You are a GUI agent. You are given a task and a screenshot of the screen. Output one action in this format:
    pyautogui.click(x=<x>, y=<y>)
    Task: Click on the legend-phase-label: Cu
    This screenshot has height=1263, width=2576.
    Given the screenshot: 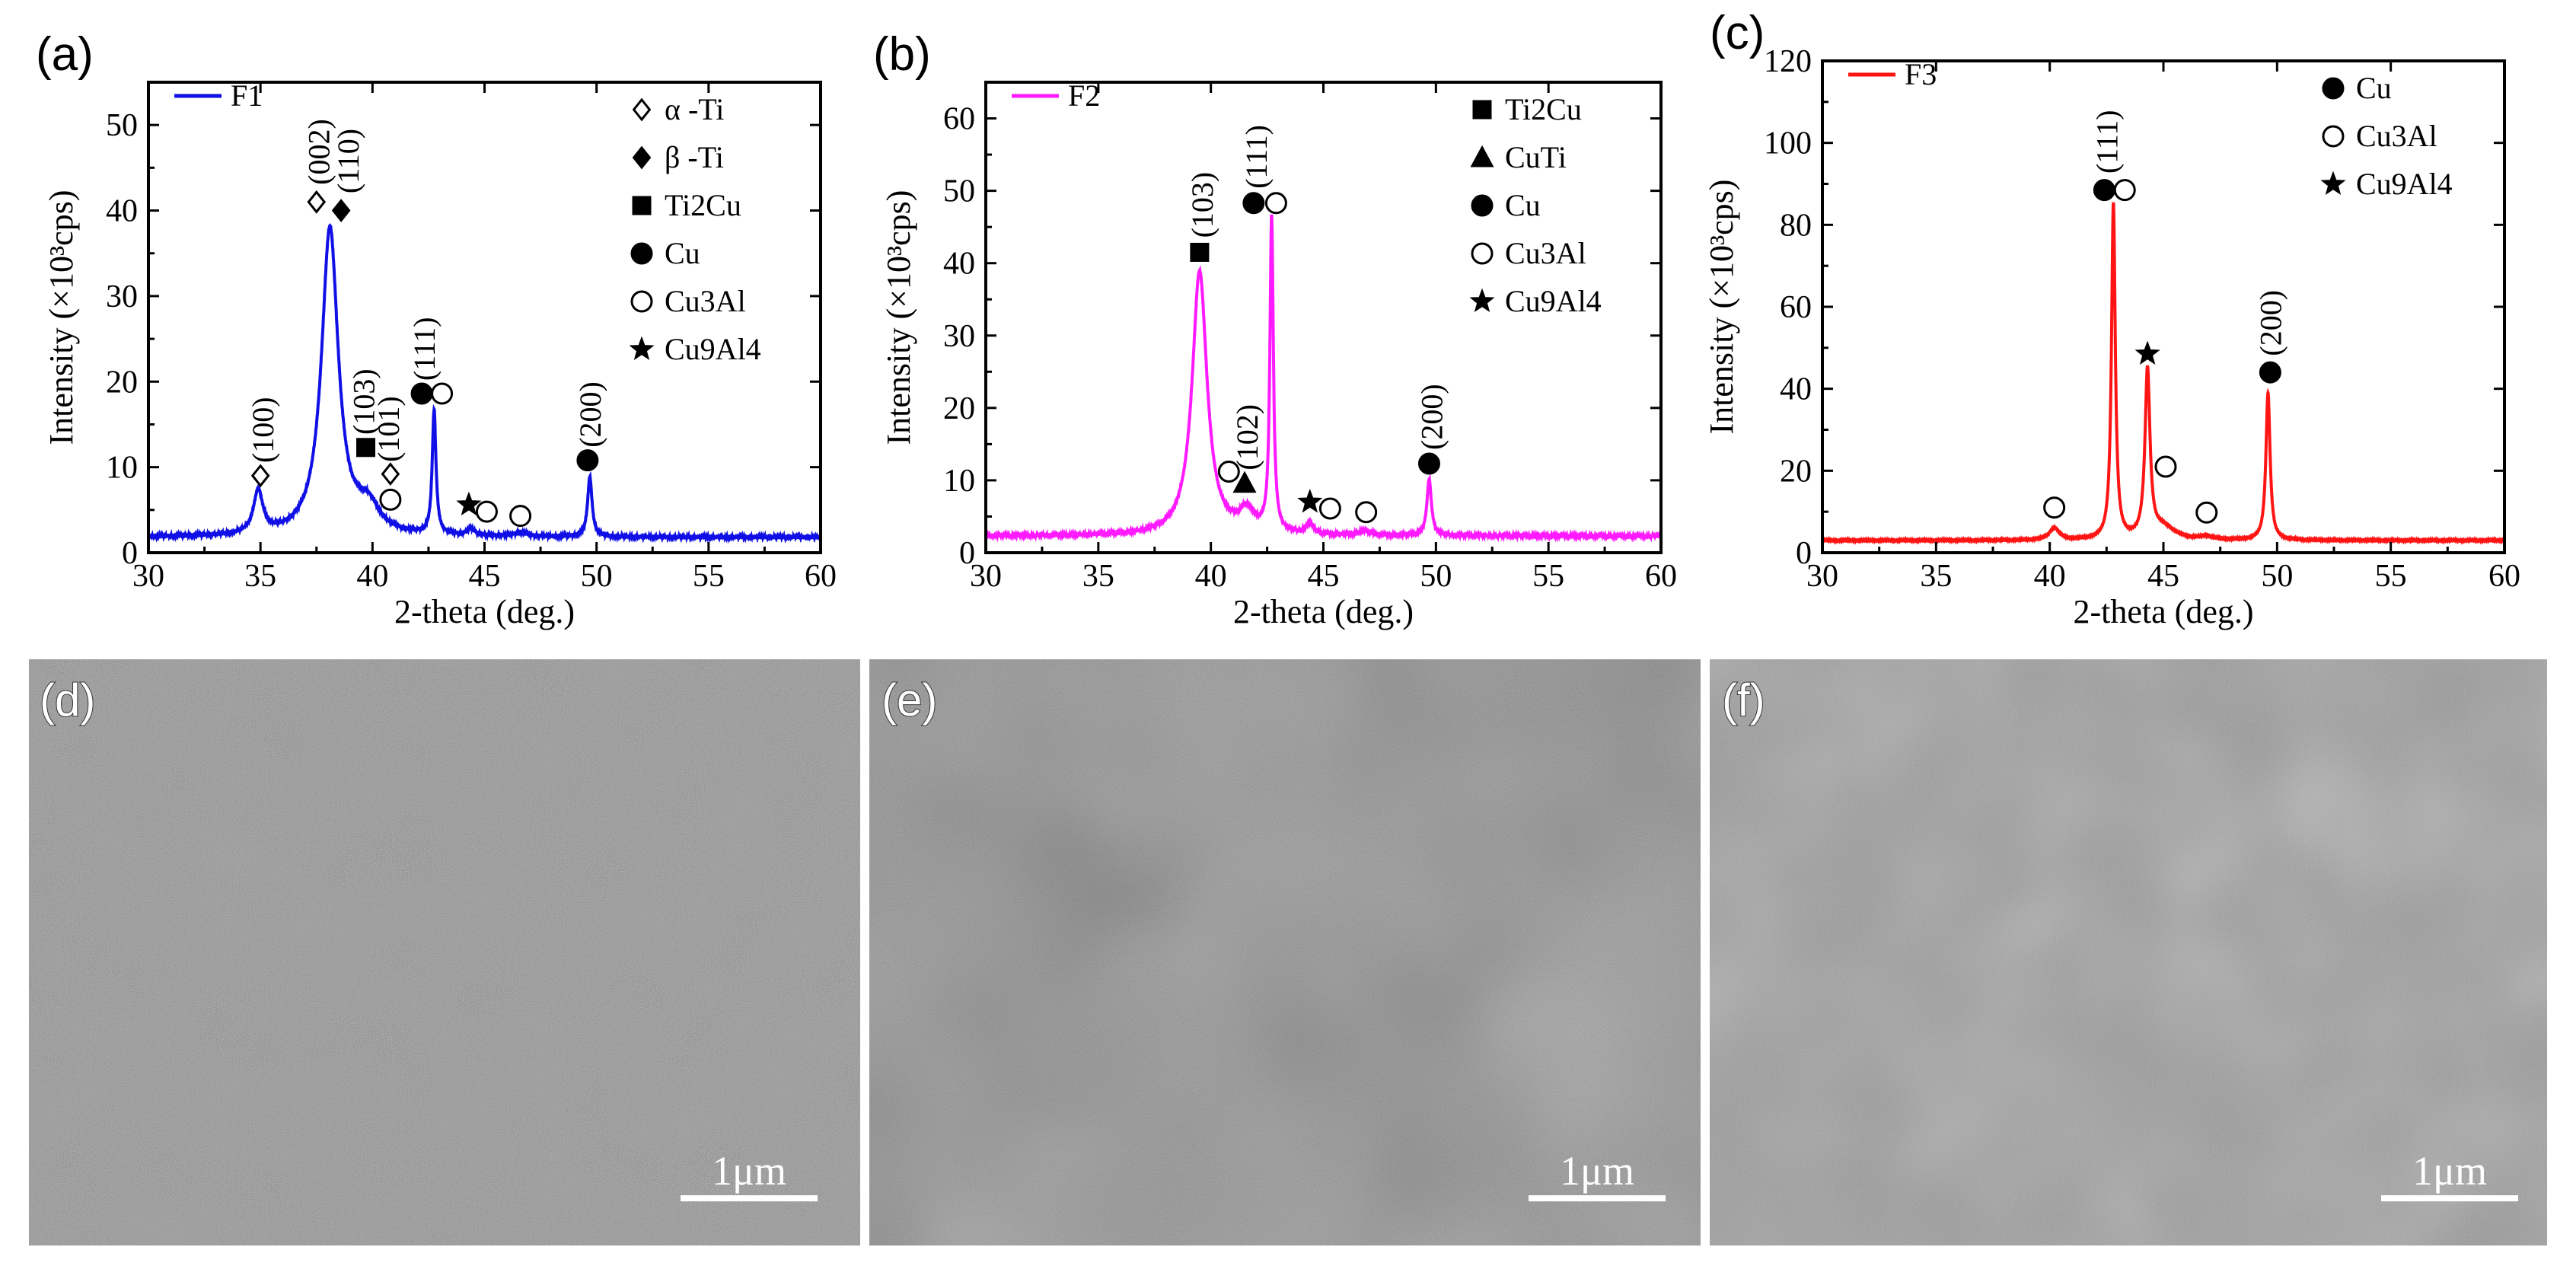 What is the action you would take?
    pyautogui.click(x=1523, y=205)
    